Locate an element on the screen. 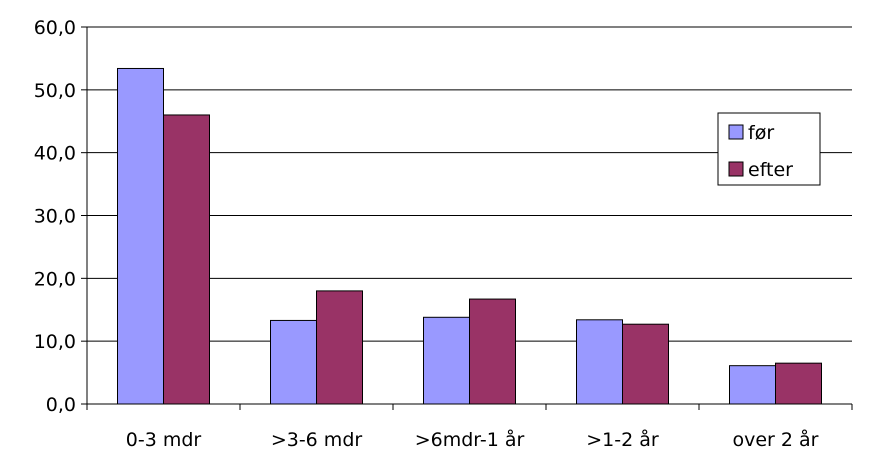  y-tick-label: 50,0 is located at coordinates (55, 91).